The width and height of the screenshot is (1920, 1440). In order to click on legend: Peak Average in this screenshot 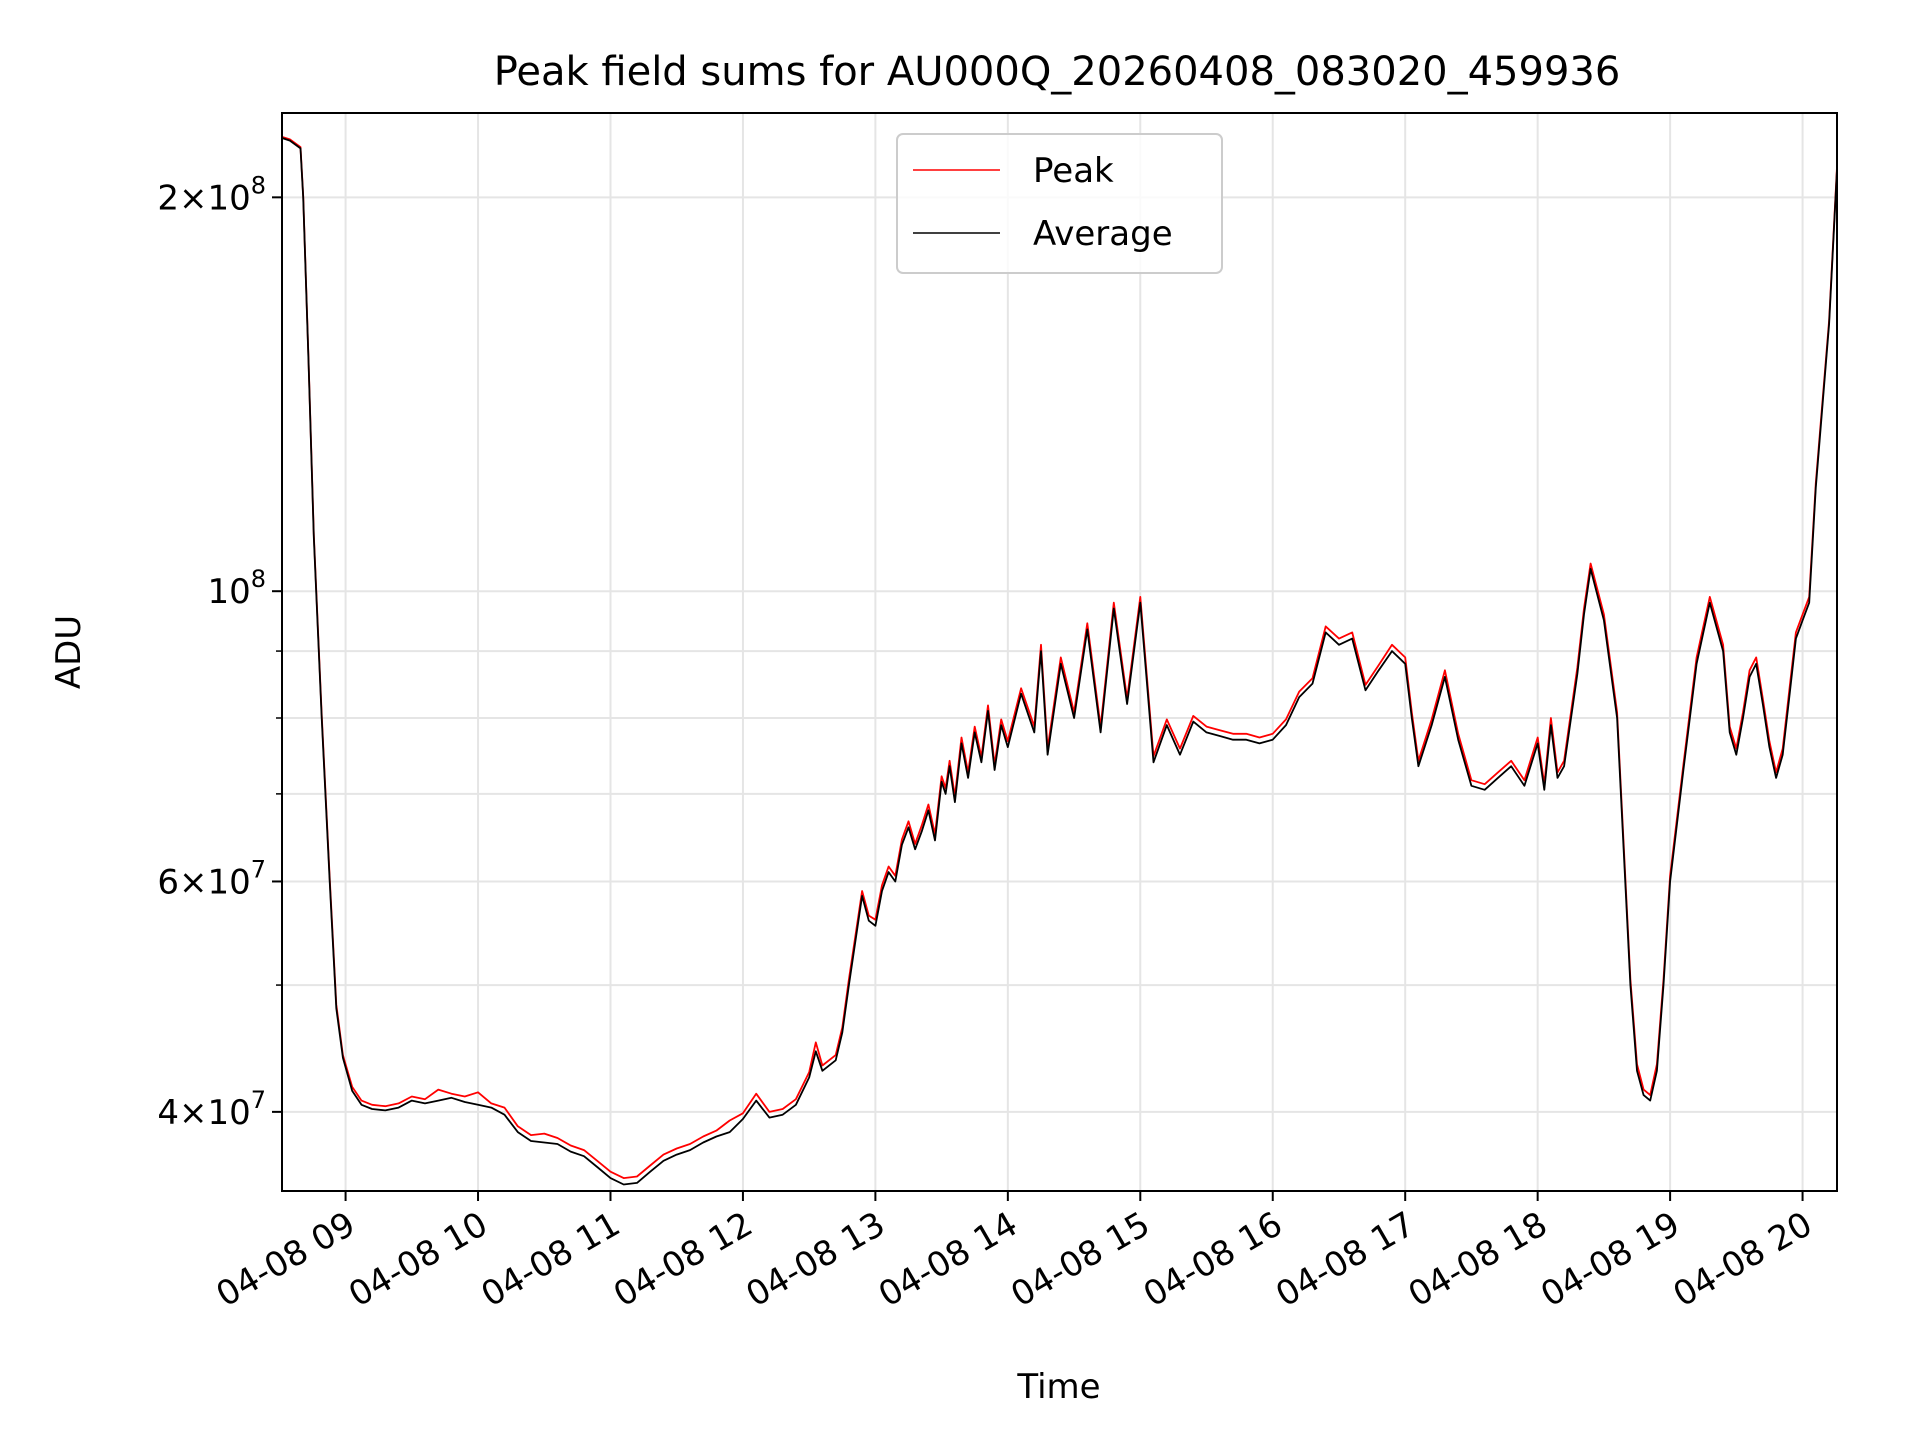, I will do `click(1059, 203)`.